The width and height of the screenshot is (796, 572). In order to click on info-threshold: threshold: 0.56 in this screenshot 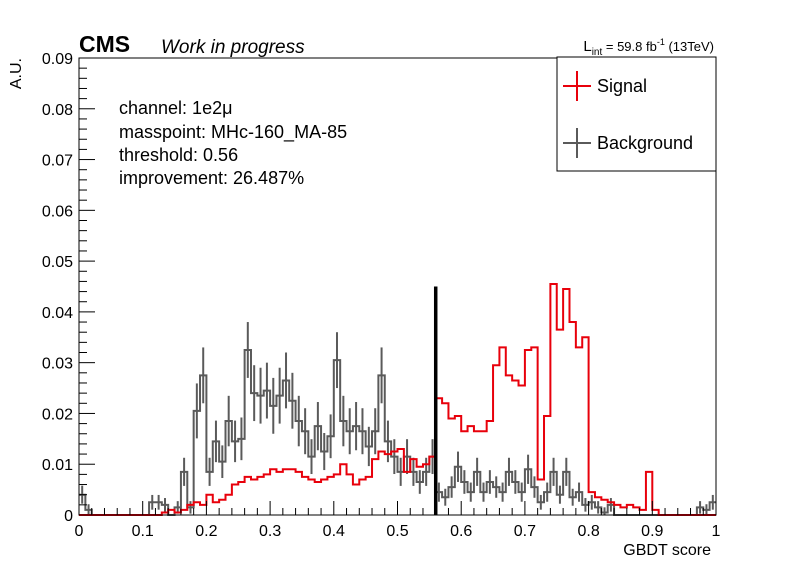, I will do `click(178, 155)`.